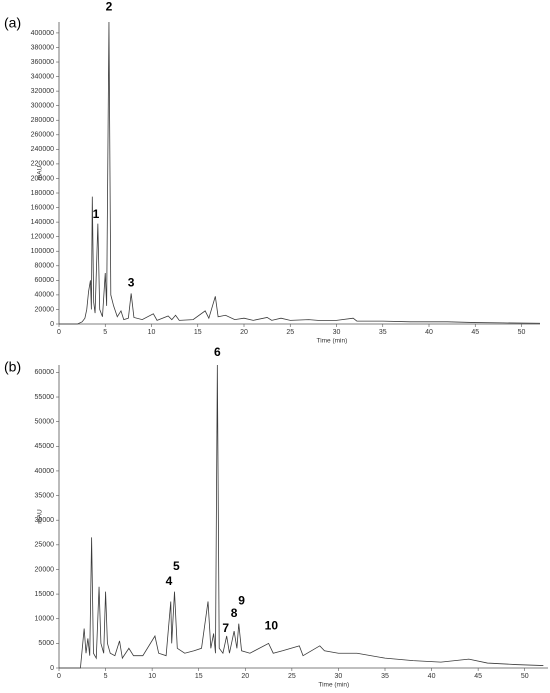  I want to click on y-tick-label: 360000, so click(42, 62).